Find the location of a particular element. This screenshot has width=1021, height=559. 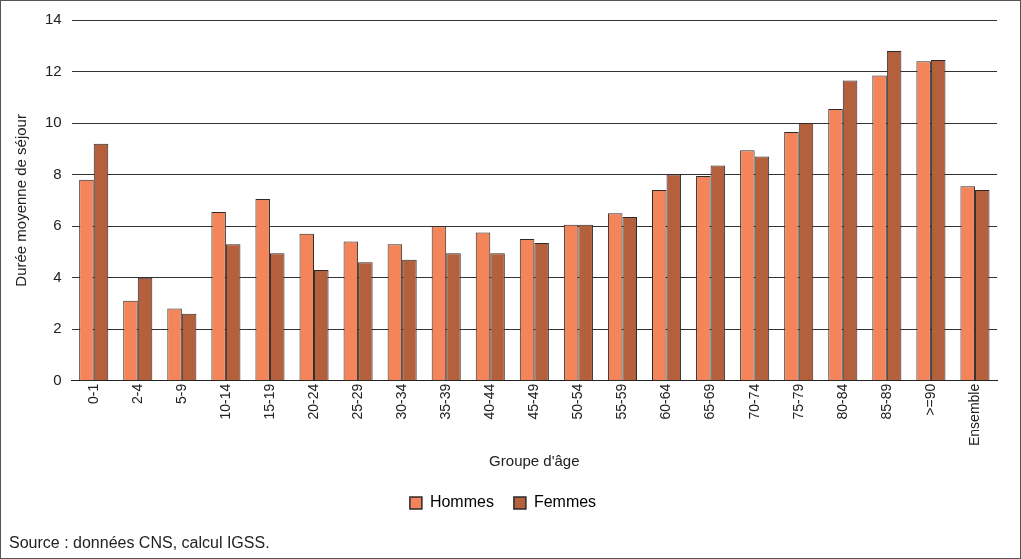

x-tick-label: 0-1 is located at coordinates (92, 393).